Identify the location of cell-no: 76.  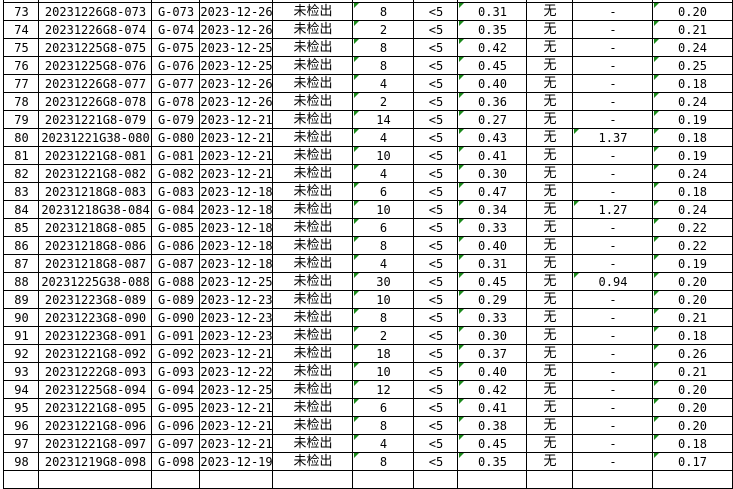
(21, 66).